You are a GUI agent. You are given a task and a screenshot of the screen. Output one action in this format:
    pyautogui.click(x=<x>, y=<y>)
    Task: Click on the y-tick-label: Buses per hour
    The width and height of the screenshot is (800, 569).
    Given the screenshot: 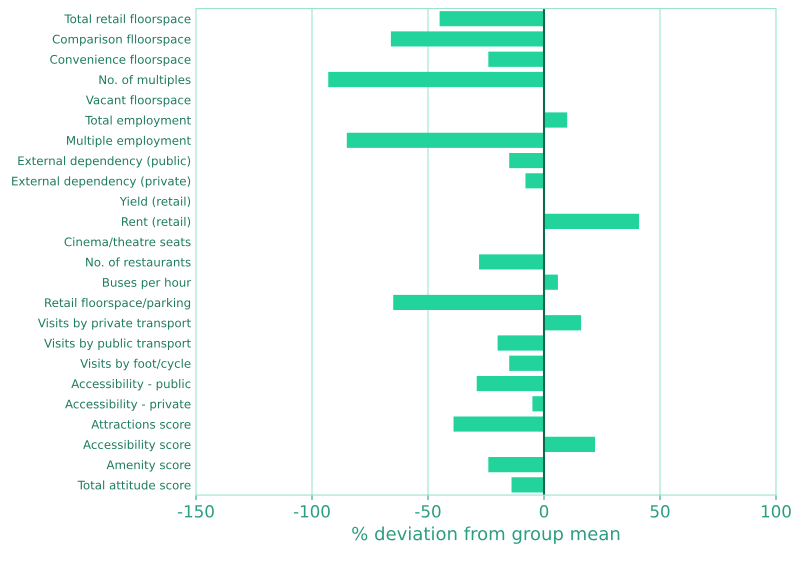 What is the action you would take?
    pyautogui.click(x=147, y=284)
    